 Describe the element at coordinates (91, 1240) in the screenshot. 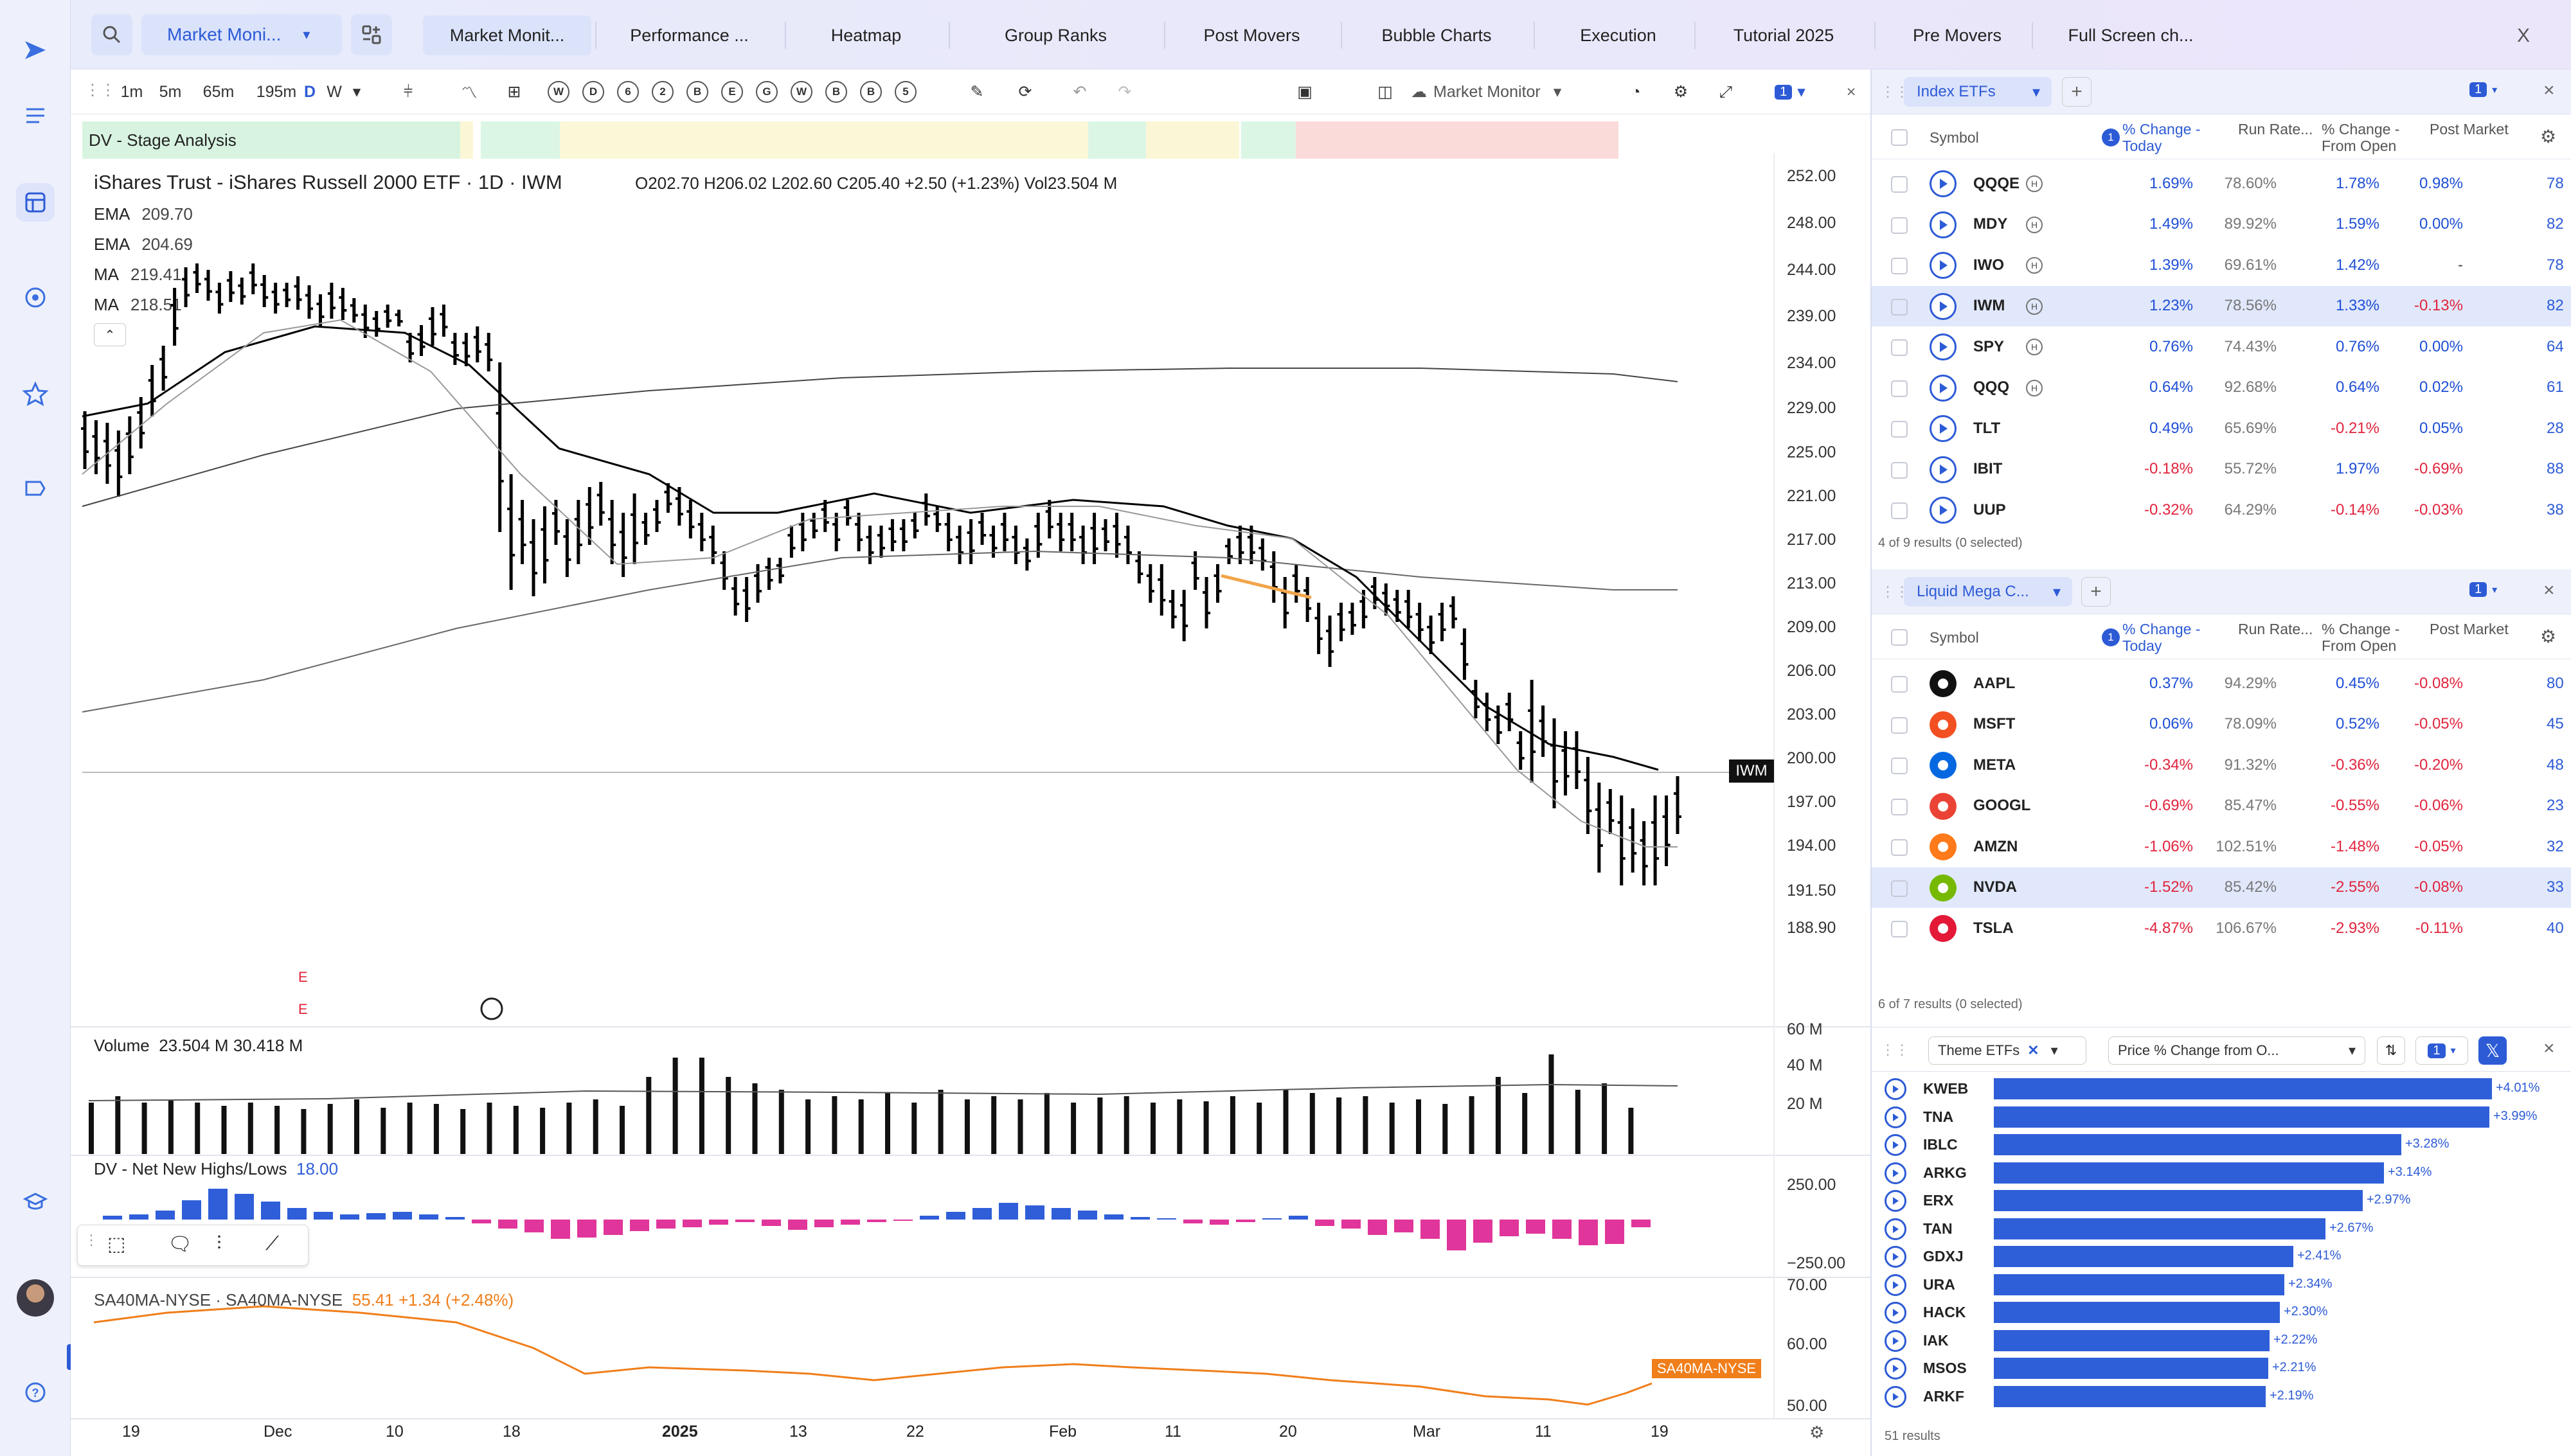

I see `drawing-toolbar-handle-icon: ⋮` at that location.